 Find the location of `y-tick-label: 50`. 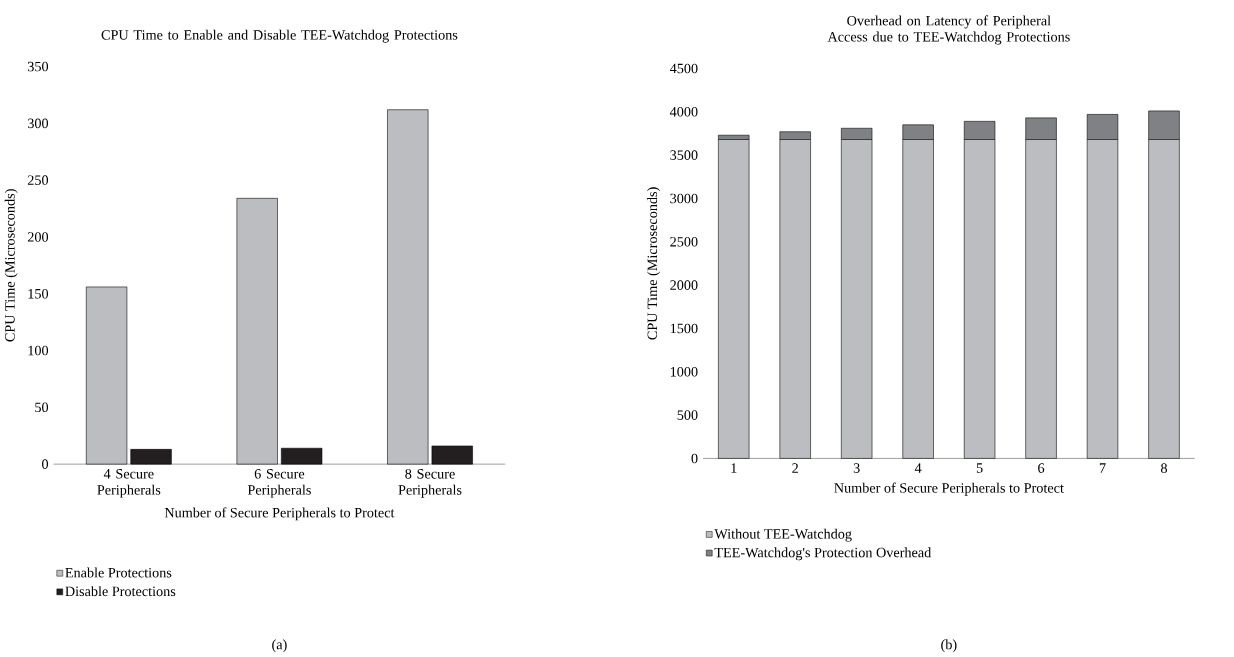

y-tick-label: 50 is located at coordinates (42, 407).